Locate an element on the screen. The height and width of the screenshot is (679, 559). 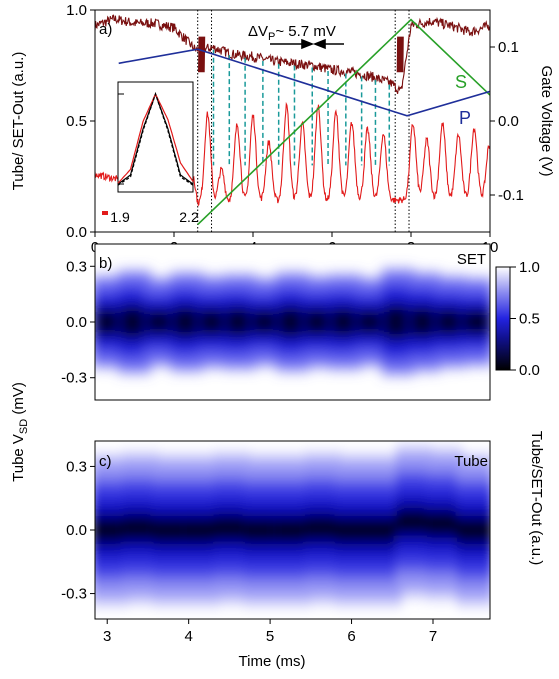
panel-bc-ylabel: Tube VSD (mV) is located at coordinates (20, 432).